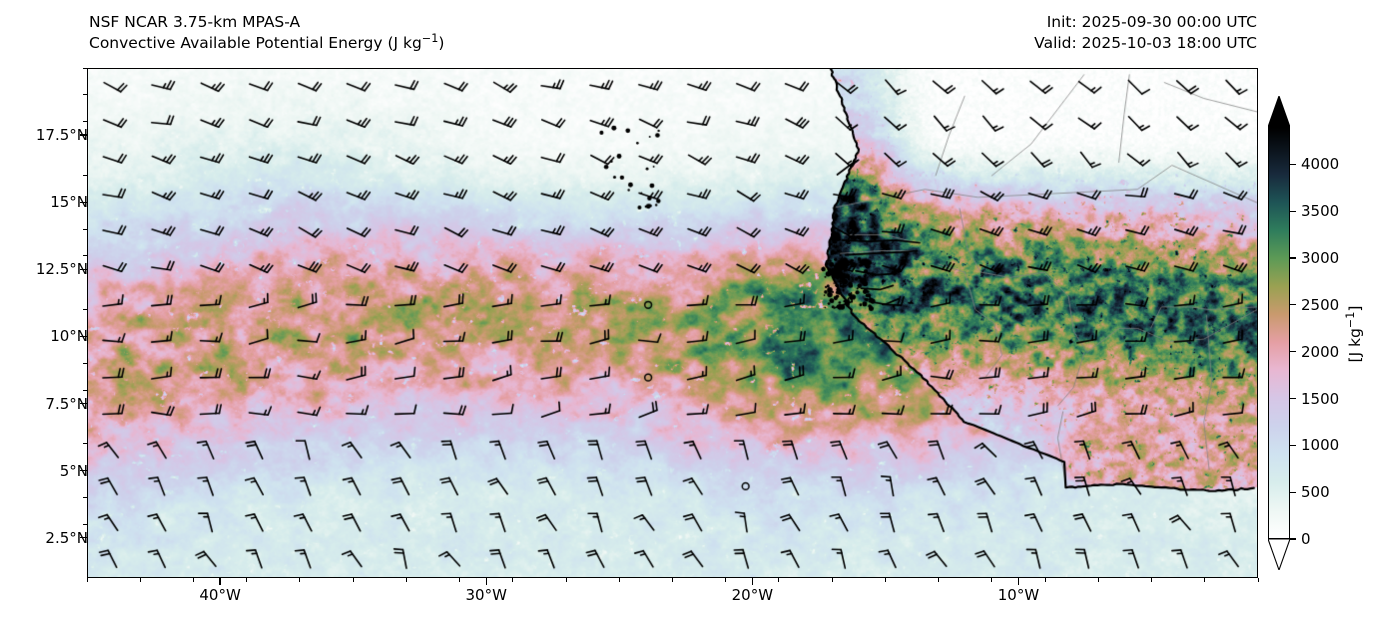 This screenshot has width=1397, height=628. Describe the element at coordinates (1320, 398) in the screenshot. I see `colorbar-tick-label-1500: 1500` at that location.